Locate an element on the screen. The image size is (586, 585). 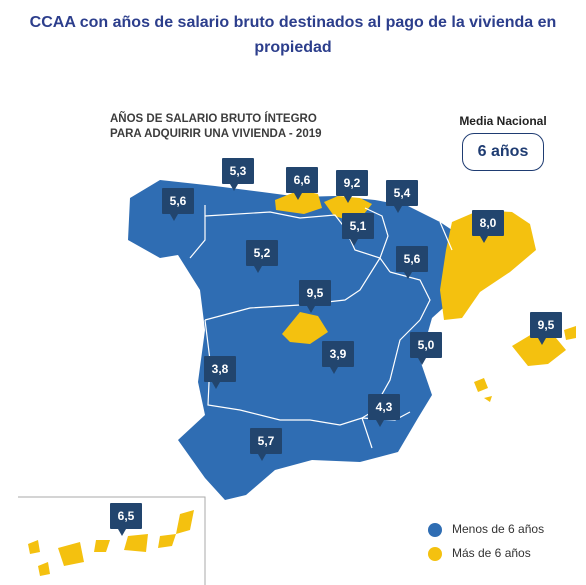
value-baleares: 9,5 is located at coordinates (546, 328).